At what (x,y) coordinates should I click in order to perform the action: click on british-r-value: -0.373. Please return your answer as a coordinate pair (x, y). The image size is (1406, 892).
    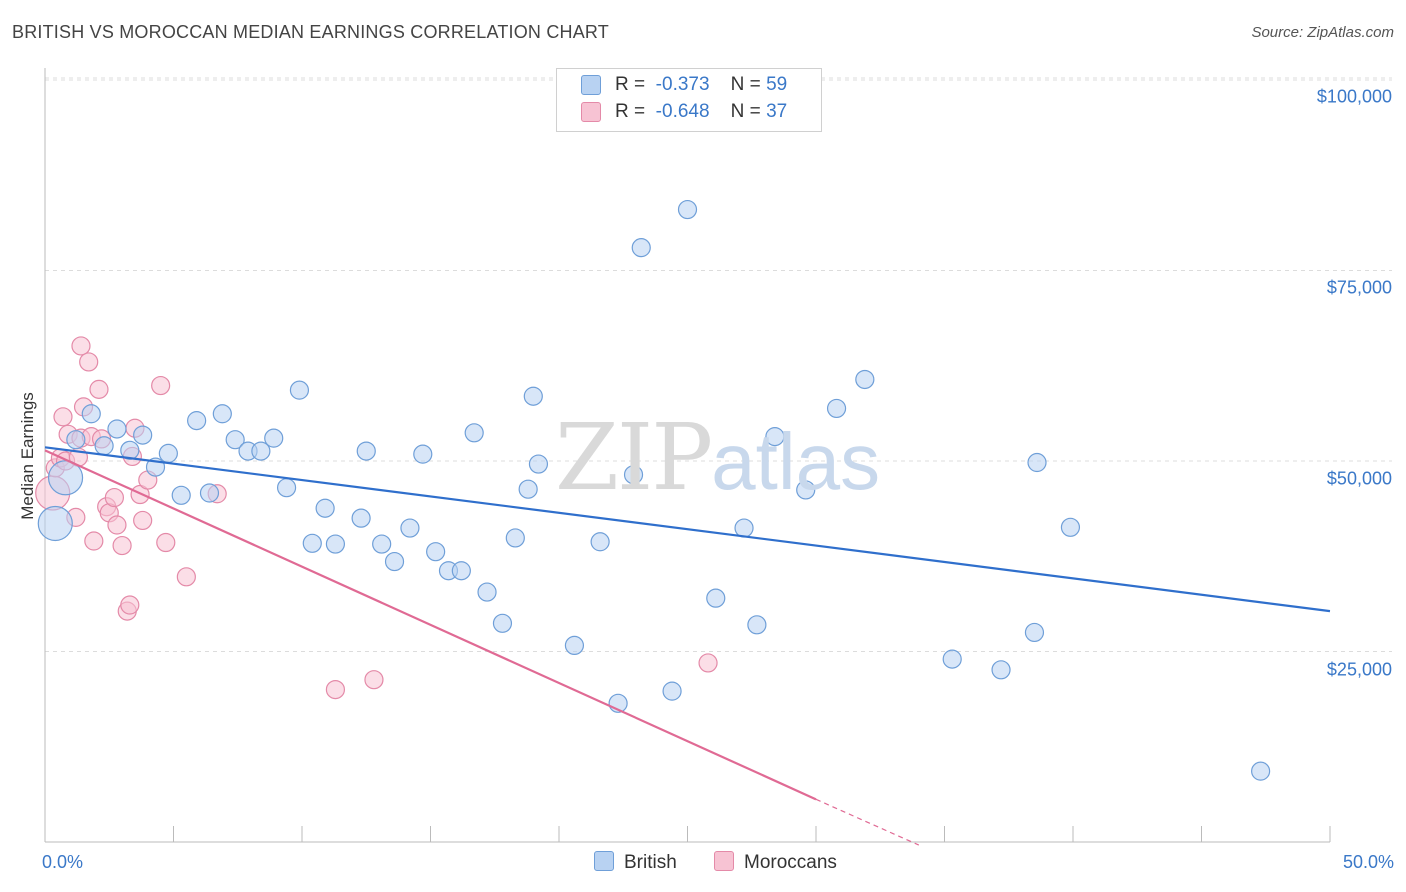
    Looking at the image, I should click on (682, 84).